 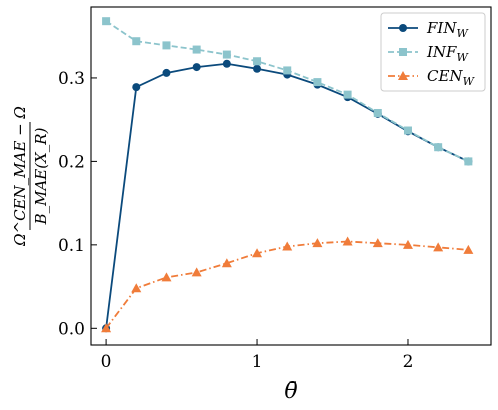 What do you see at coordinates (290, 391) in the screenshot?
I see `x-axis-label: θ̄` at bounding box center [290, 391].